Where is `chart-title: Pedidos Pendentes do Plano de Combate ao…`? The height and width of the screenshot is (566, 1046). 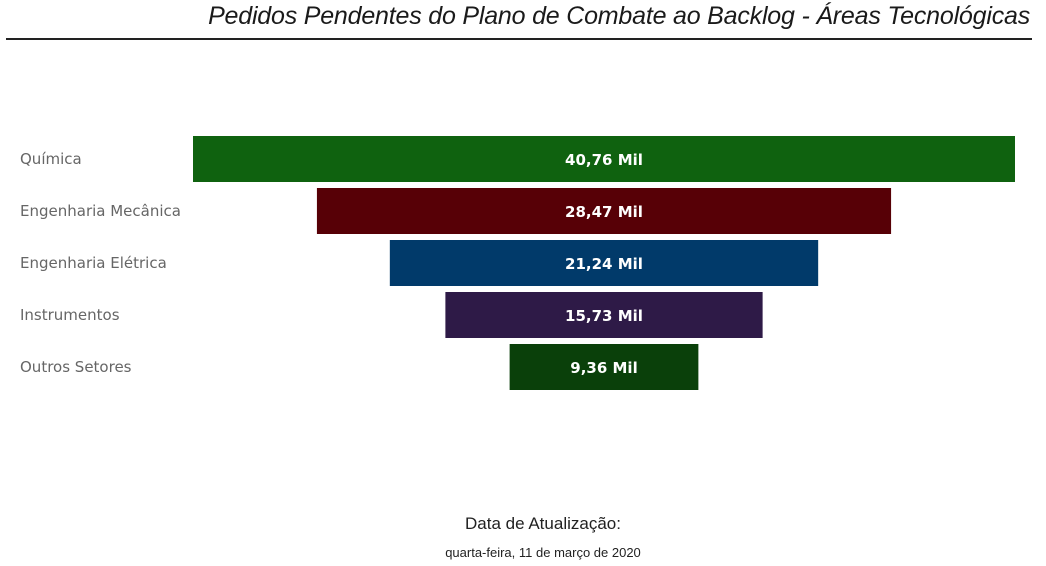
chart-title: Pedidos Pendentes do Plano de Combate ao… is located at coordinates (619, 16).